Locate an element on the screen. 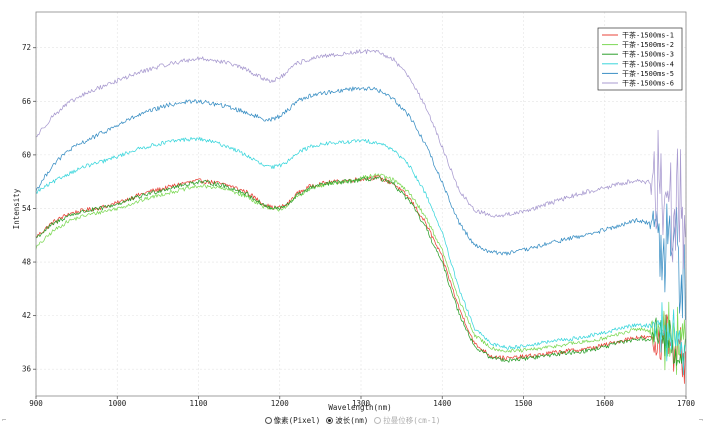 This screenshot has height=428, width=705. radio-wavelength-indicator is located at coordinates (330, 420).